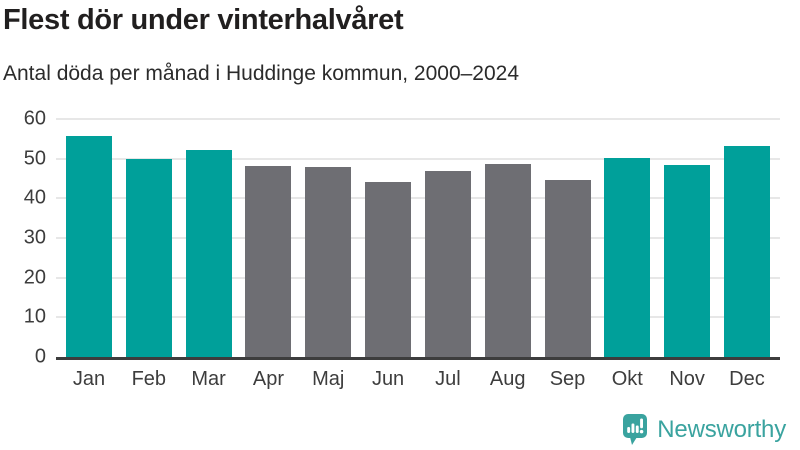  Describe the element at coordinates (268, 261) in the screenshot. I see `bar-apr` at that location.